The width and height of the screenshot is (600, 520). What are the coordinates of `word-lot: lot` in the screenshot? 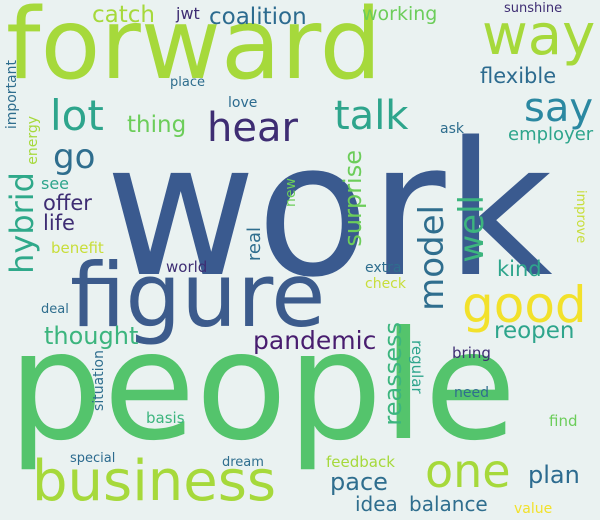 It's located at (77, 115).